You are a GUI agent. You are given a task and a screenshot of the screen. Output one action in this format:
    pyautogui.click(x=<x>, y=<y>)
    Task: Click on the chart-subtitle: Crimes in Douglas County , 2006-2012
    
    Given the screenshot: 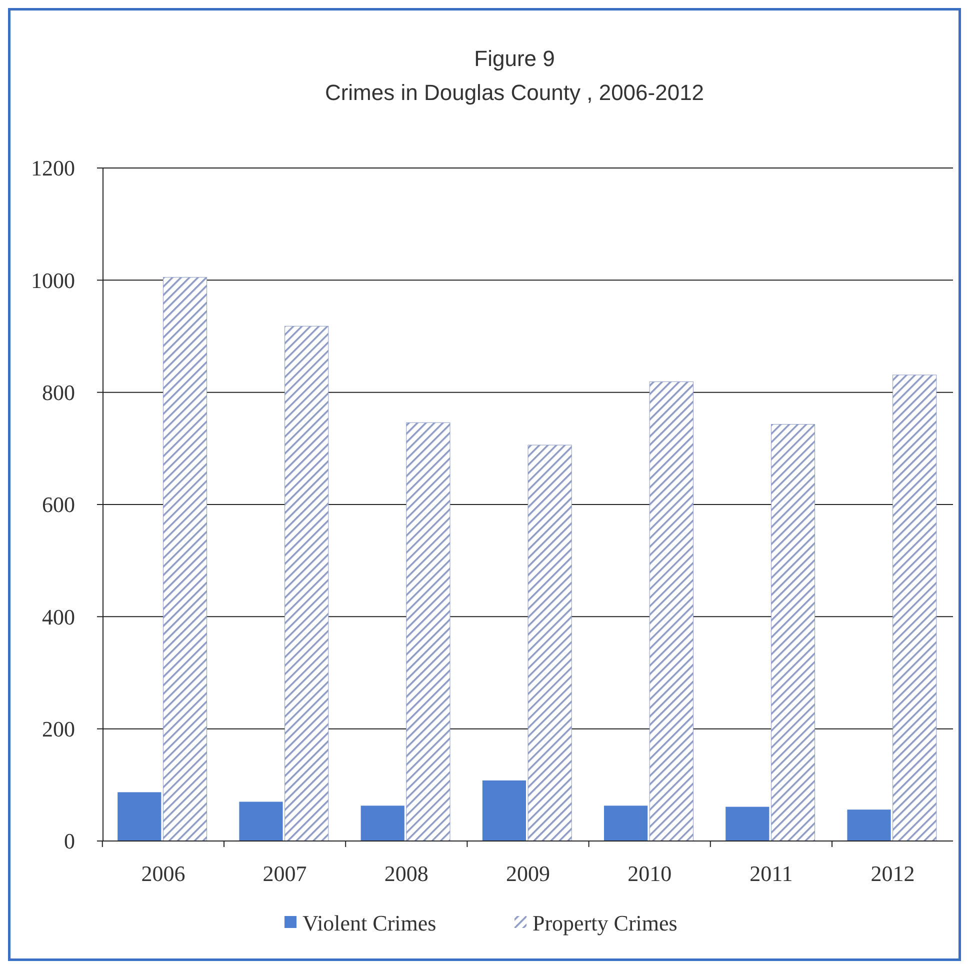 What is the action you would take?
    pyautogui.click(x=514, y=92)
    